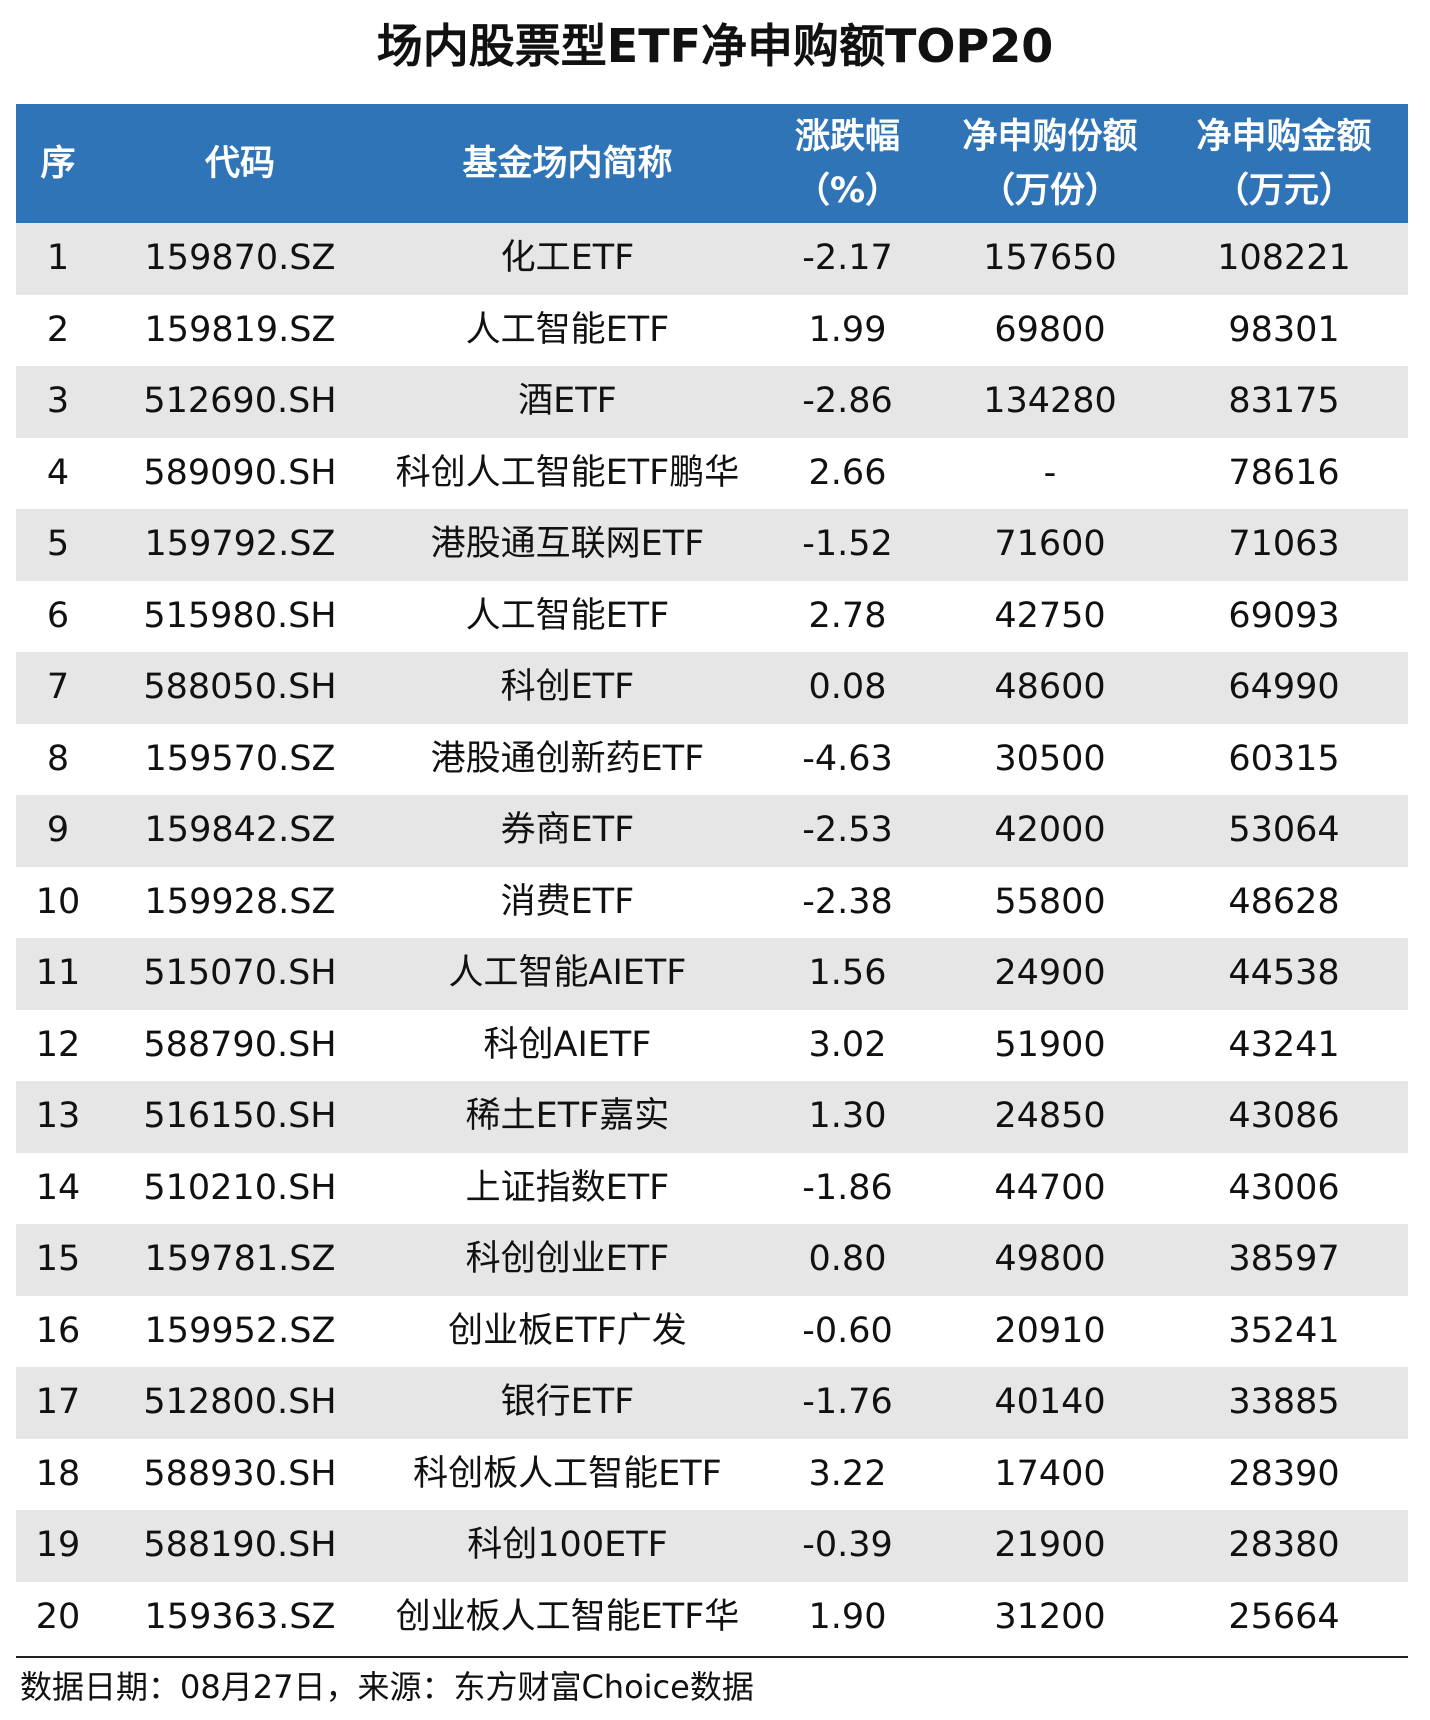 Image resolution: width=1430 pixels, height=1720 pixels. What do you see at coordinates (1284, 1117) in the screenshot?
I see `table-cell: 43086` at bounding box center [1284, 1117].